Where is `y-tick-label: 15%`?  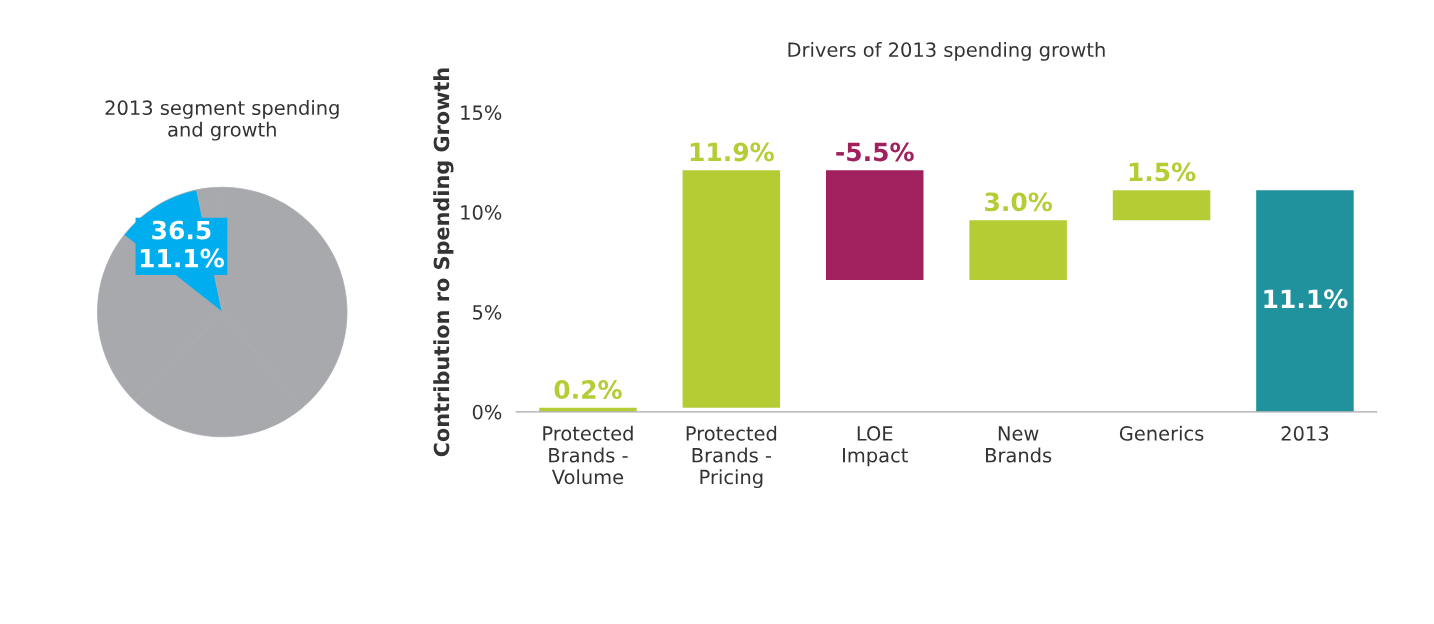
y-tick-label: 15% is located at coordinates (481, 112).